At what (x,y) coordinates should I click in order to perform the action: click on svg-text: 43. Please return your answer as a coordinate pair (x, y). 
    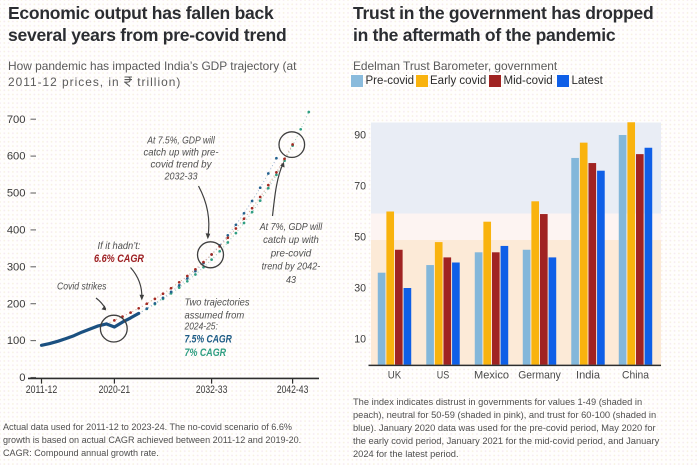
    Looking at the image, I should click on (291, 280).